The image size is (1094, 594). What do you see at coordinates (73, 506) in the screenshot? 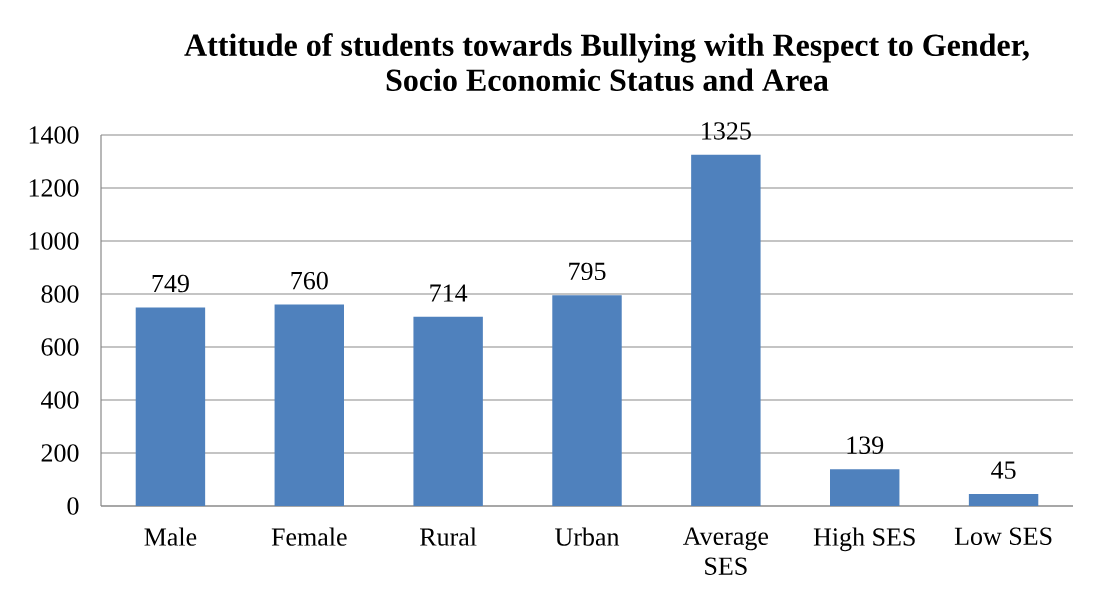
I see `y-tick-label: 0` at bounding box center [73, 506].